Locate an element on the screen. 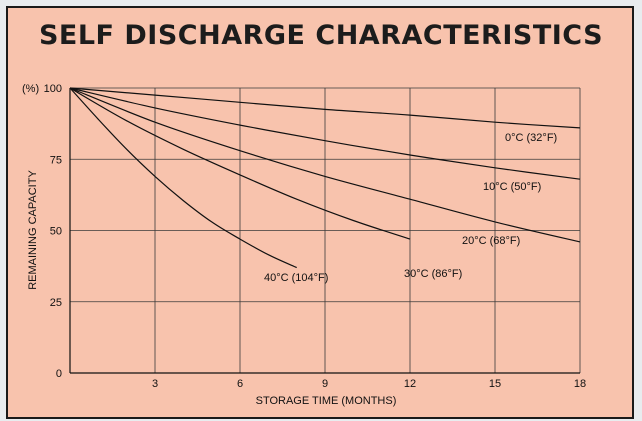  series-label-20c: 20°C (68°F) is located at coordinates (491, 241).